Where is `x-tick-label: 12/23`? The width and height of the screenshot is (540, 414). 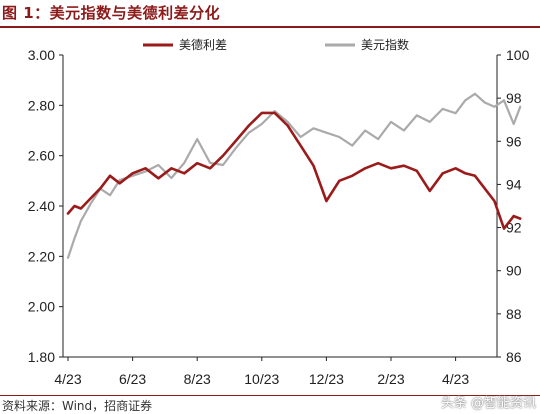
x-tick-label: 12/23 is located at coordinates (326, 379).